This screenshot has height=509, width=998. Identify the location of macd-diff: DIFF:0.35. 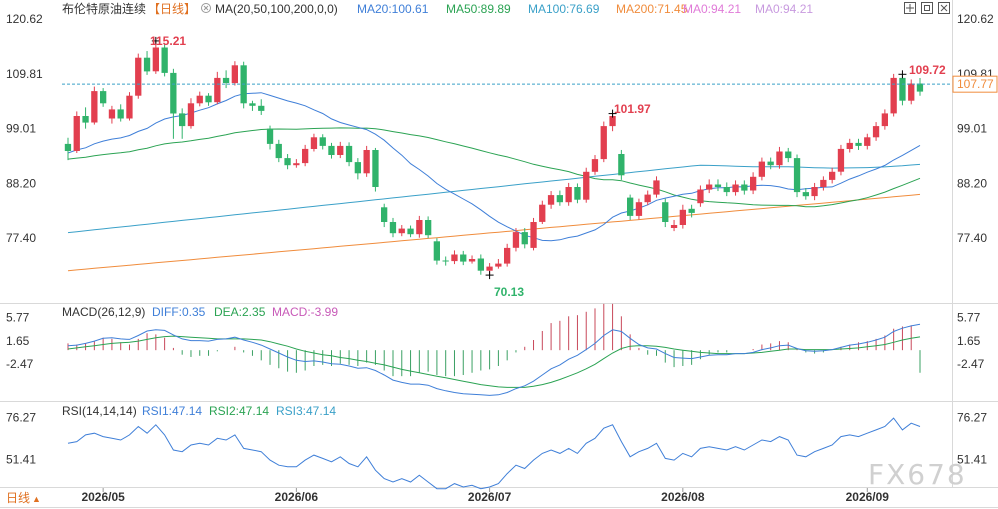
(179, 312).